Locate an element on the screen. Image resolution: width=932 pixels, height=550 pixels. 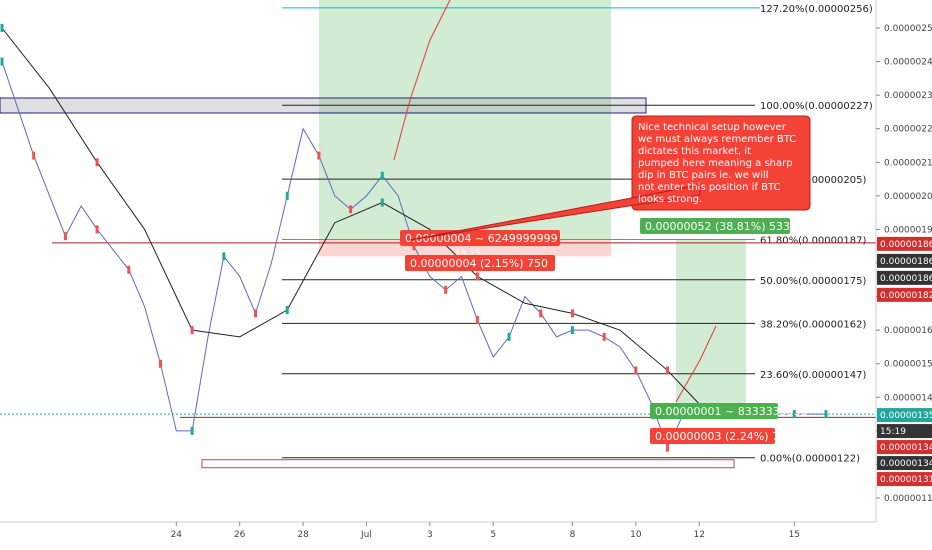
position-2-entry-tag is located at coordinates (714, 411).